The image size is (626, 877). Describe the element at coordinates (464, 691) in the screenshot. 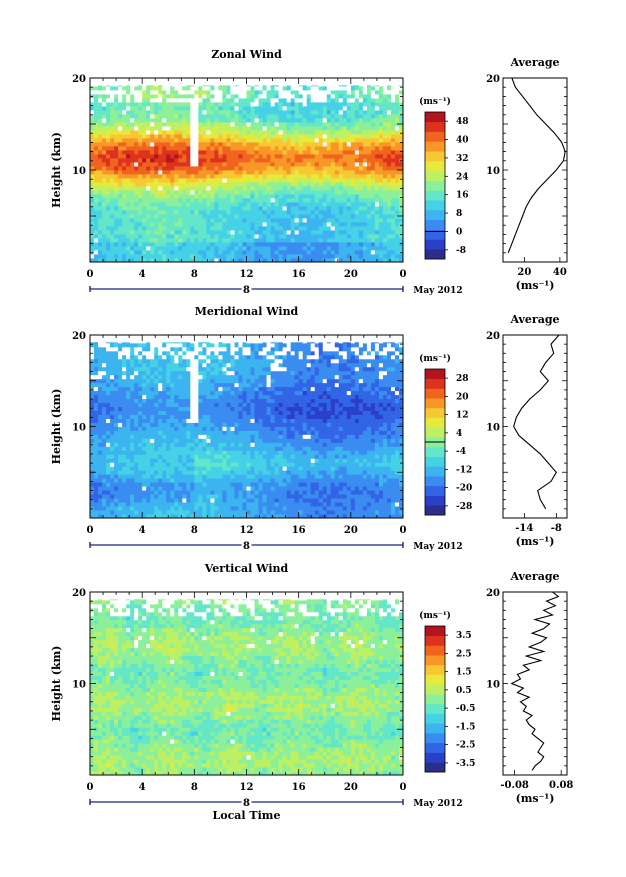

I see `colorbar-tick-label: 0.5` at that location.